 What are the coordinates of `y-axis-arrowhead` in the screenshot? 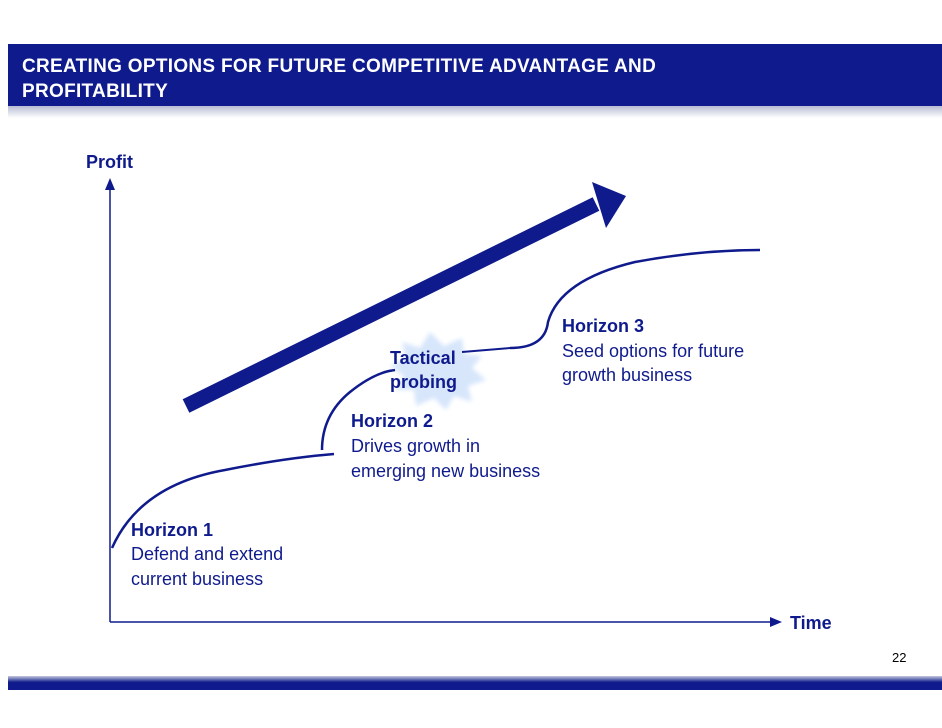 It's located at (110, 184).